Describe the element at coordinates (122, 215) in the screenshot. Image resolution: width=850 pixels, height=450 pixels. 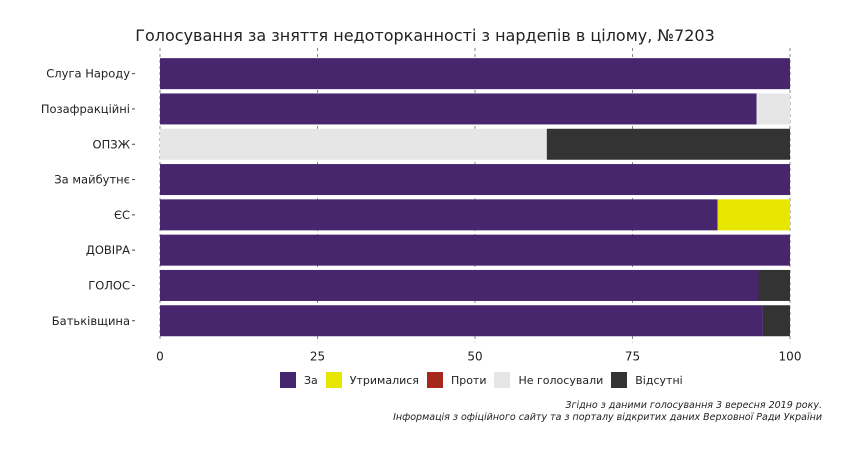
I see `category-label: ЄС` at that location.